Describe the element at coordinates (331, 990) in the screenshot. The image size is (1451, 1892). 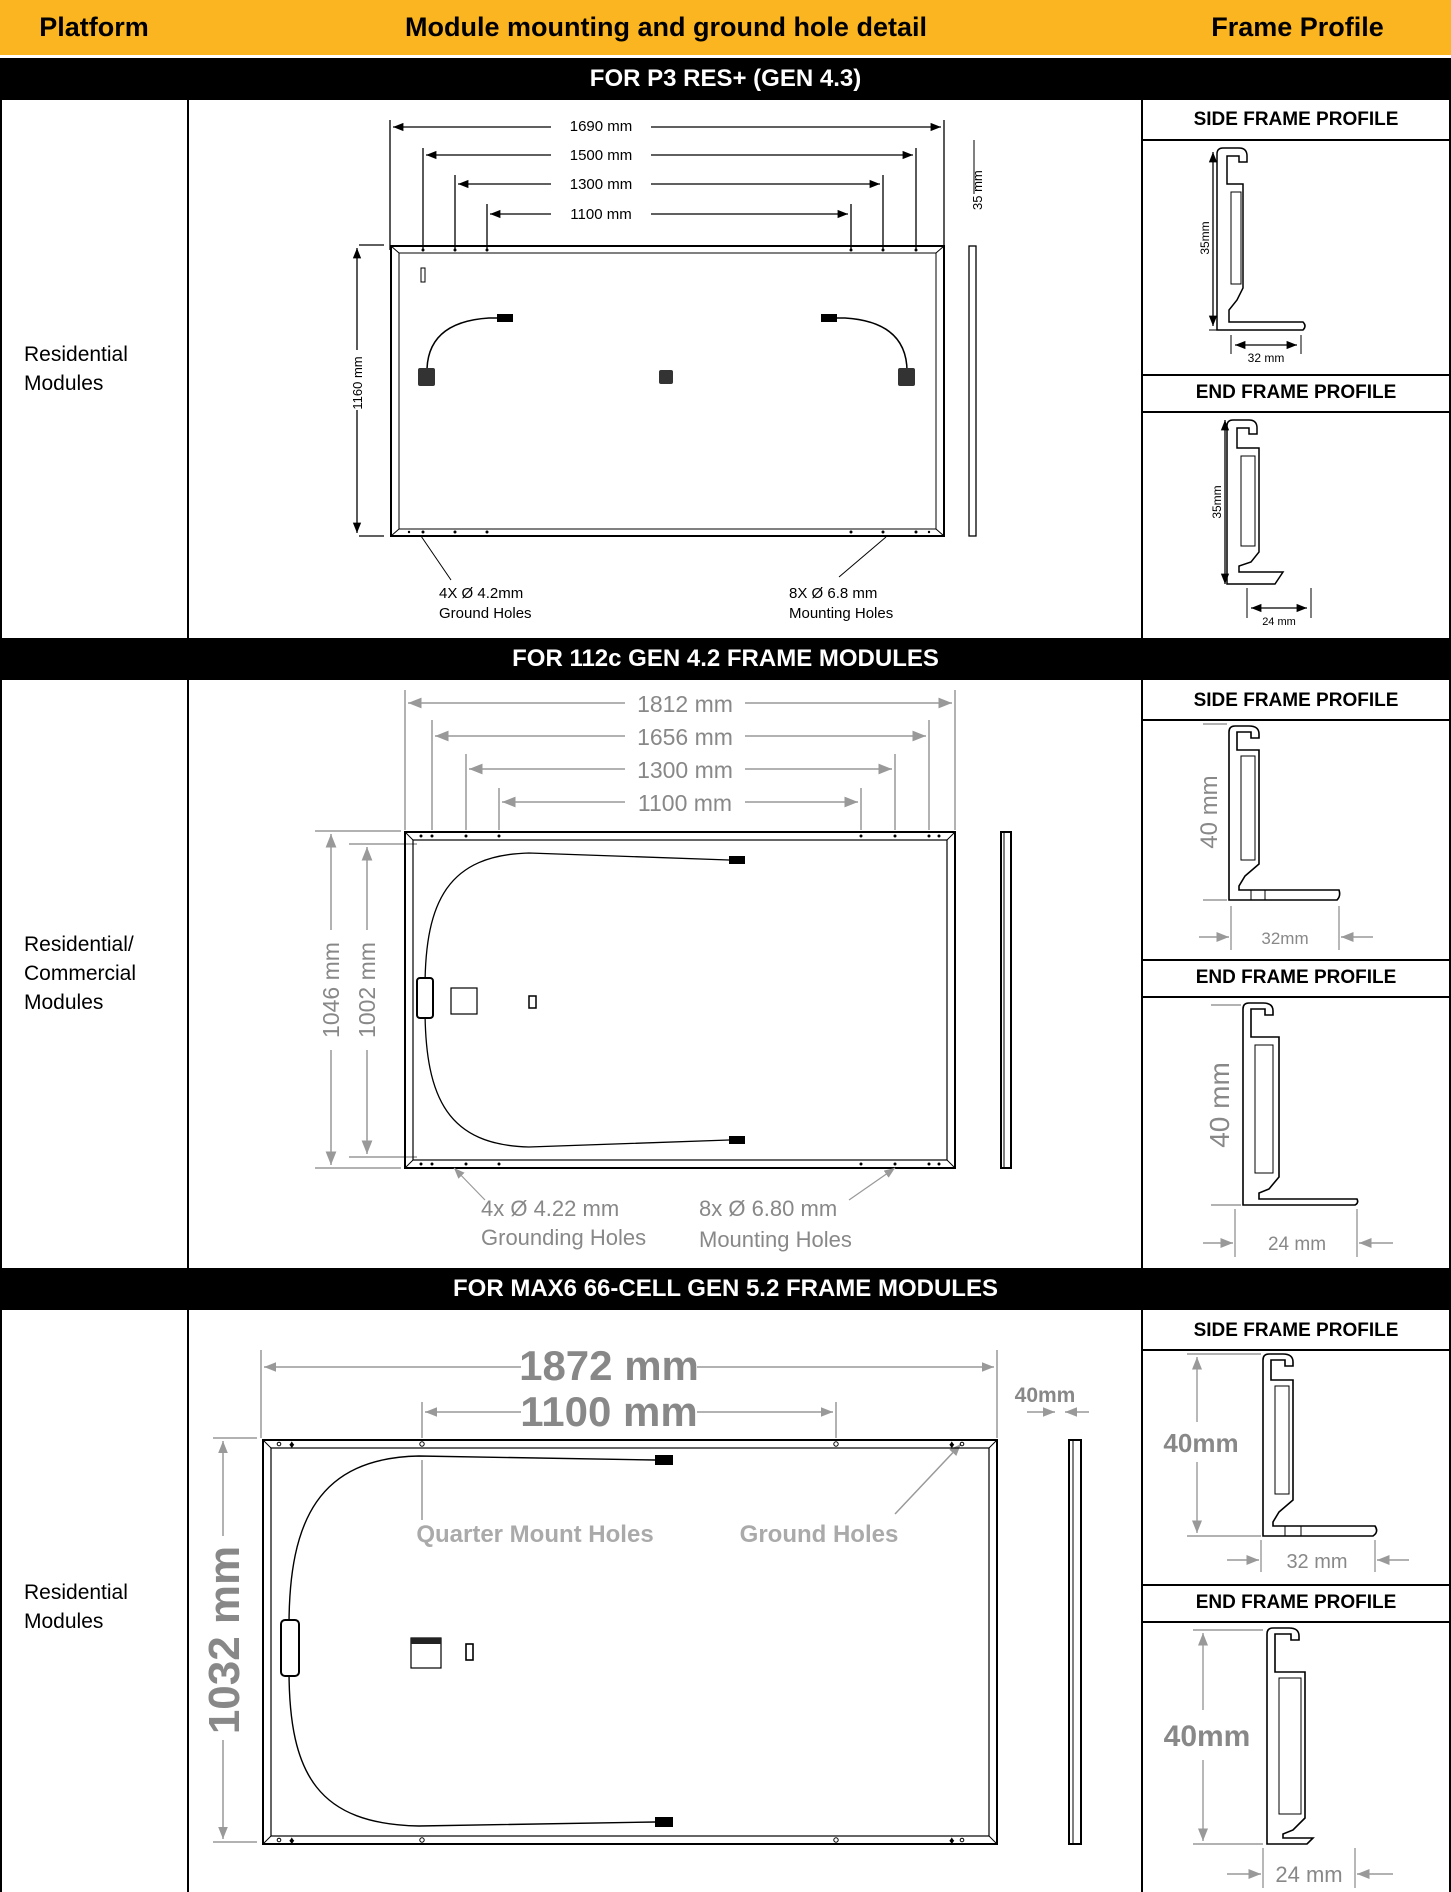
I see `svg-text: 1046 mm` at that location.